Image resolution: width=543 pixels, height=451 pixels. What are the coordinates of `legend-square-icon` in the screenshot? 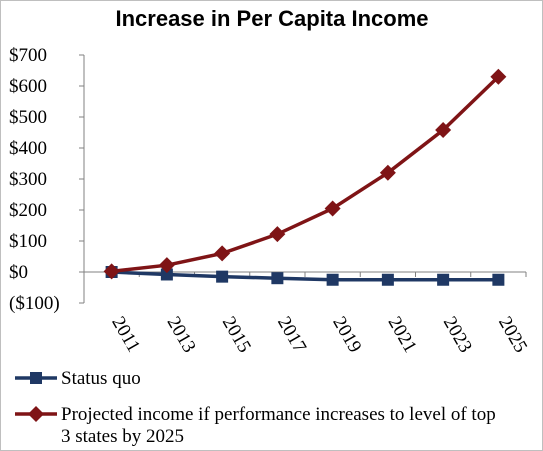 It's located at (36, 378).